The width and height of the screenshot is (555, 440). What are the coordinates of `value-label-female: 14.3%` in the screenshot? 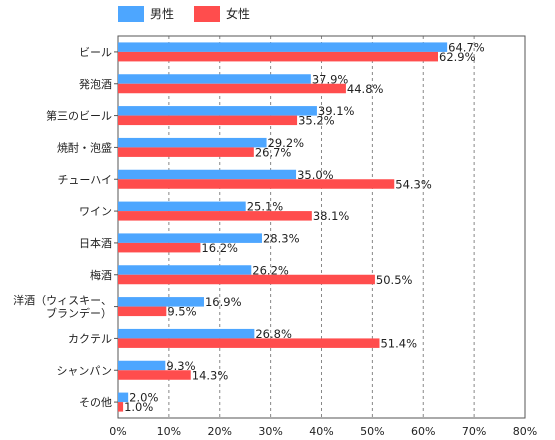 It's located at (210, 375).